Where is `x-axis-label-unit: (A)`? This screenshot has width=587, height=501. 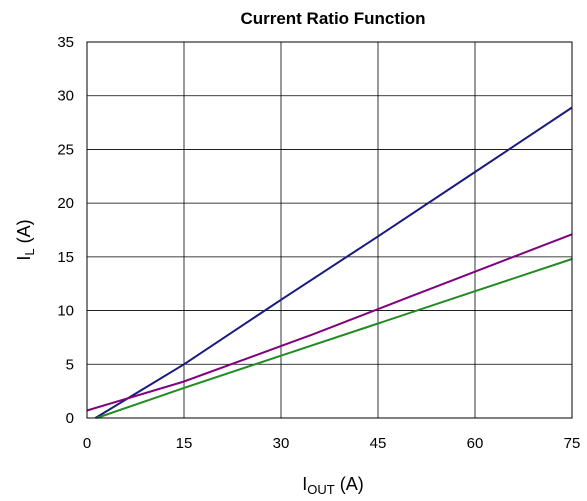
x-axis-label-unit: (A) is located at coordinates (349, 484).